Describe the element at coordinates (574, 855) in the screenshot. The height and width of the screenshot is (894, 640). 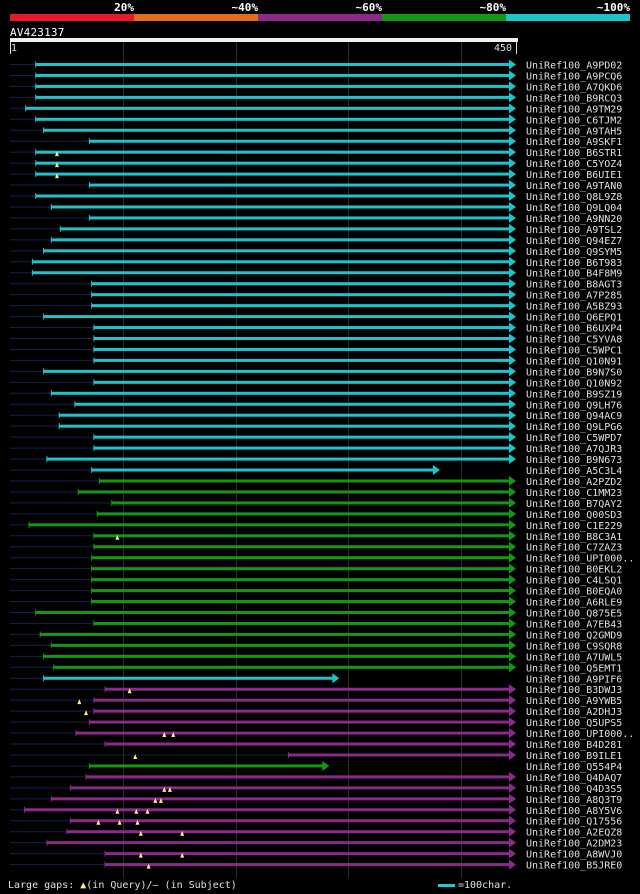
I see `hit-label: UniRef100_A8WVJ0` at that location.